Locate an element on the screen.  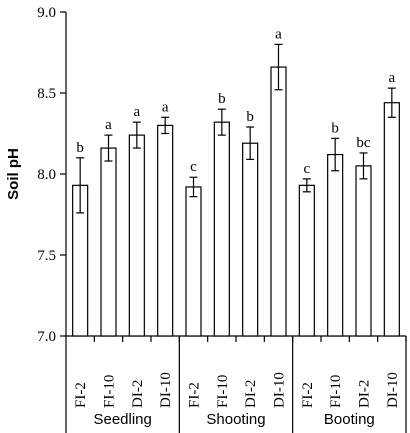
y-tick-label: 7.5 is located at coordinates (46, 256).